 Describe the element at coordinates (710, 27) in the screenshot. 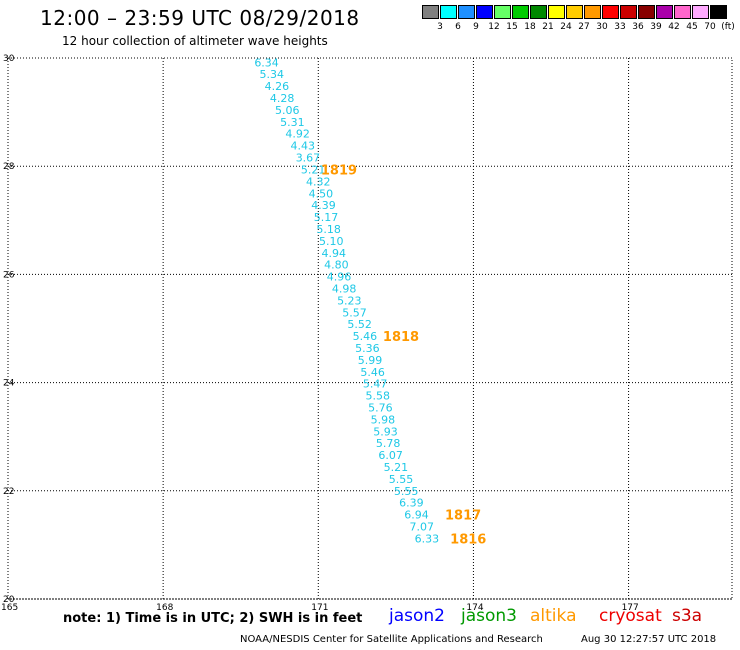

I see `color-scale-label: 70` at that location.